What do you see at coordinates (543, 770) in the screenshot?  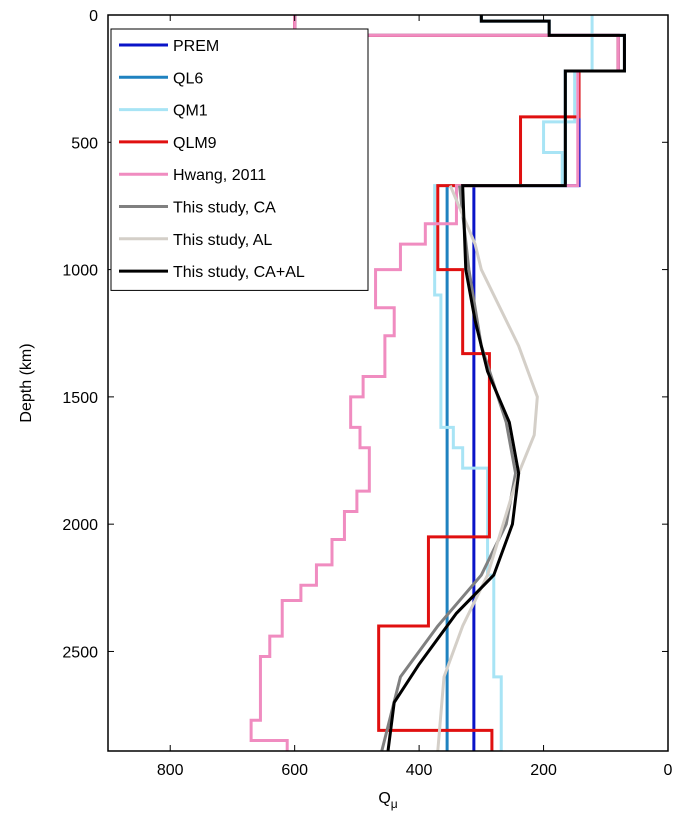 I see `x-tick-label: 200` at bounding box center [543, 770].